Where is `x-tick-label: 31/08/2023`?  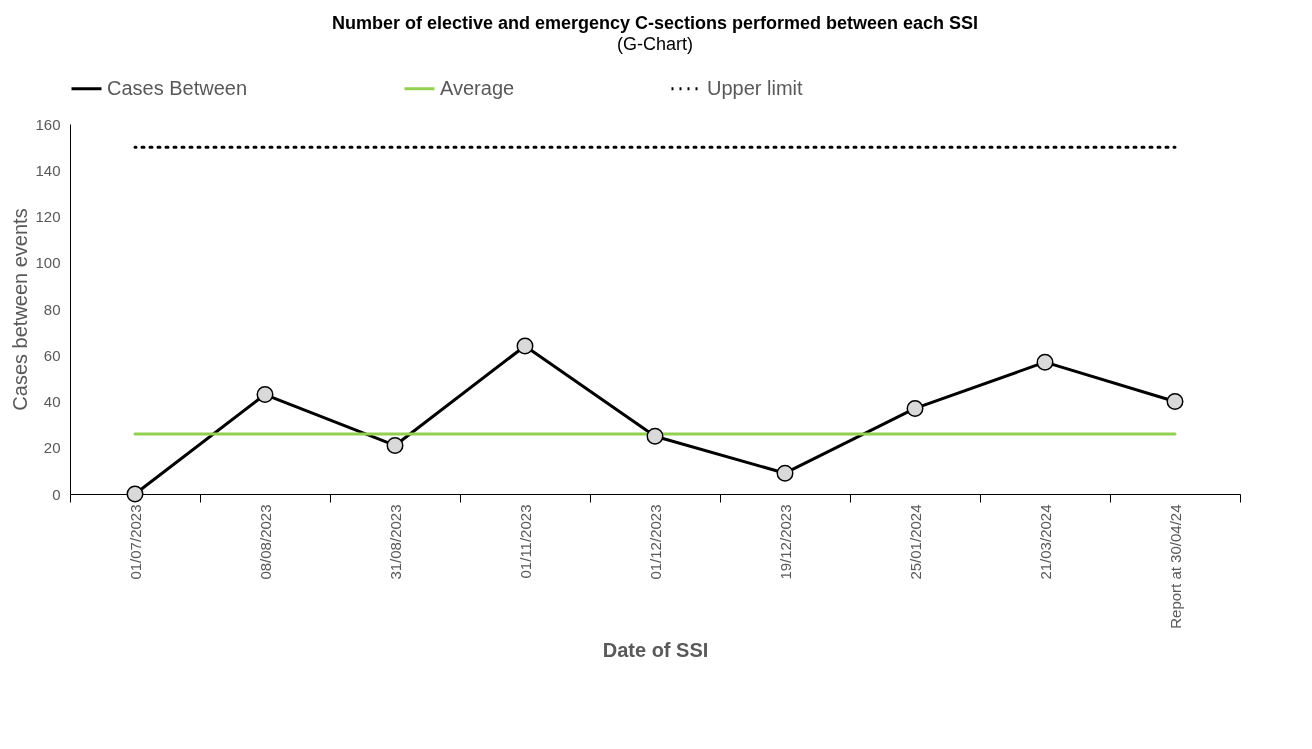
x-tick-label: 31/08/2023 is located at coordinates (395, 542).